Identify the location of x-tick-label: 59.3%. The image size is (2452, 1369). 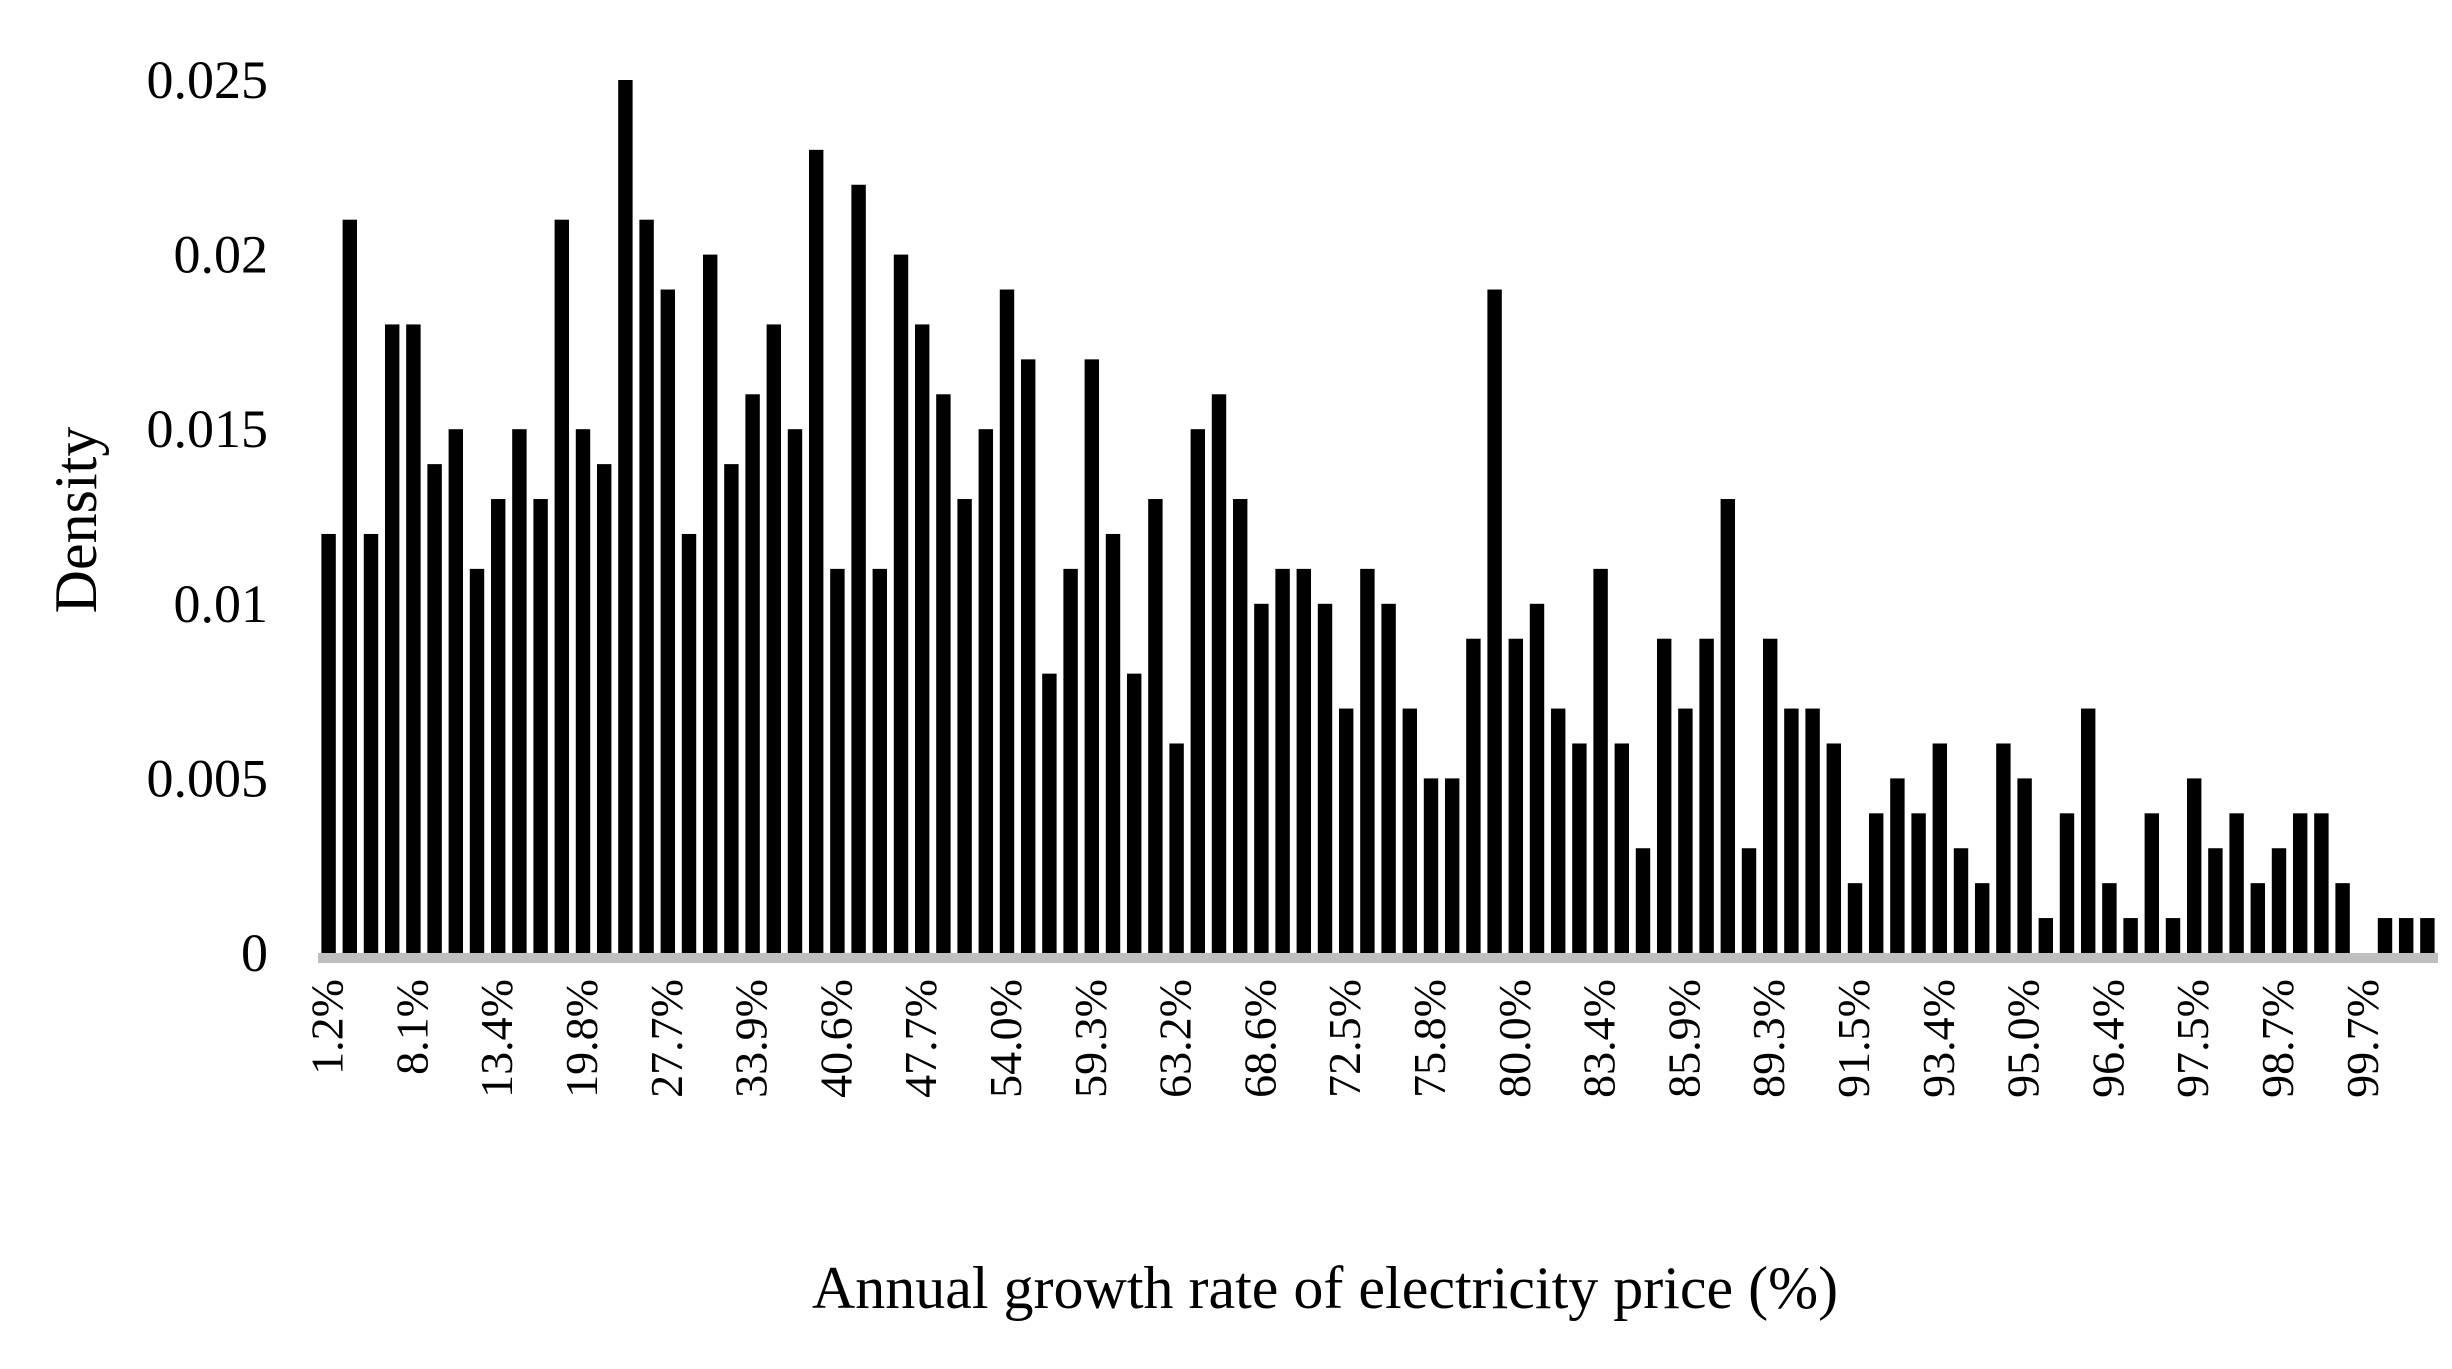
(1090, 1038).